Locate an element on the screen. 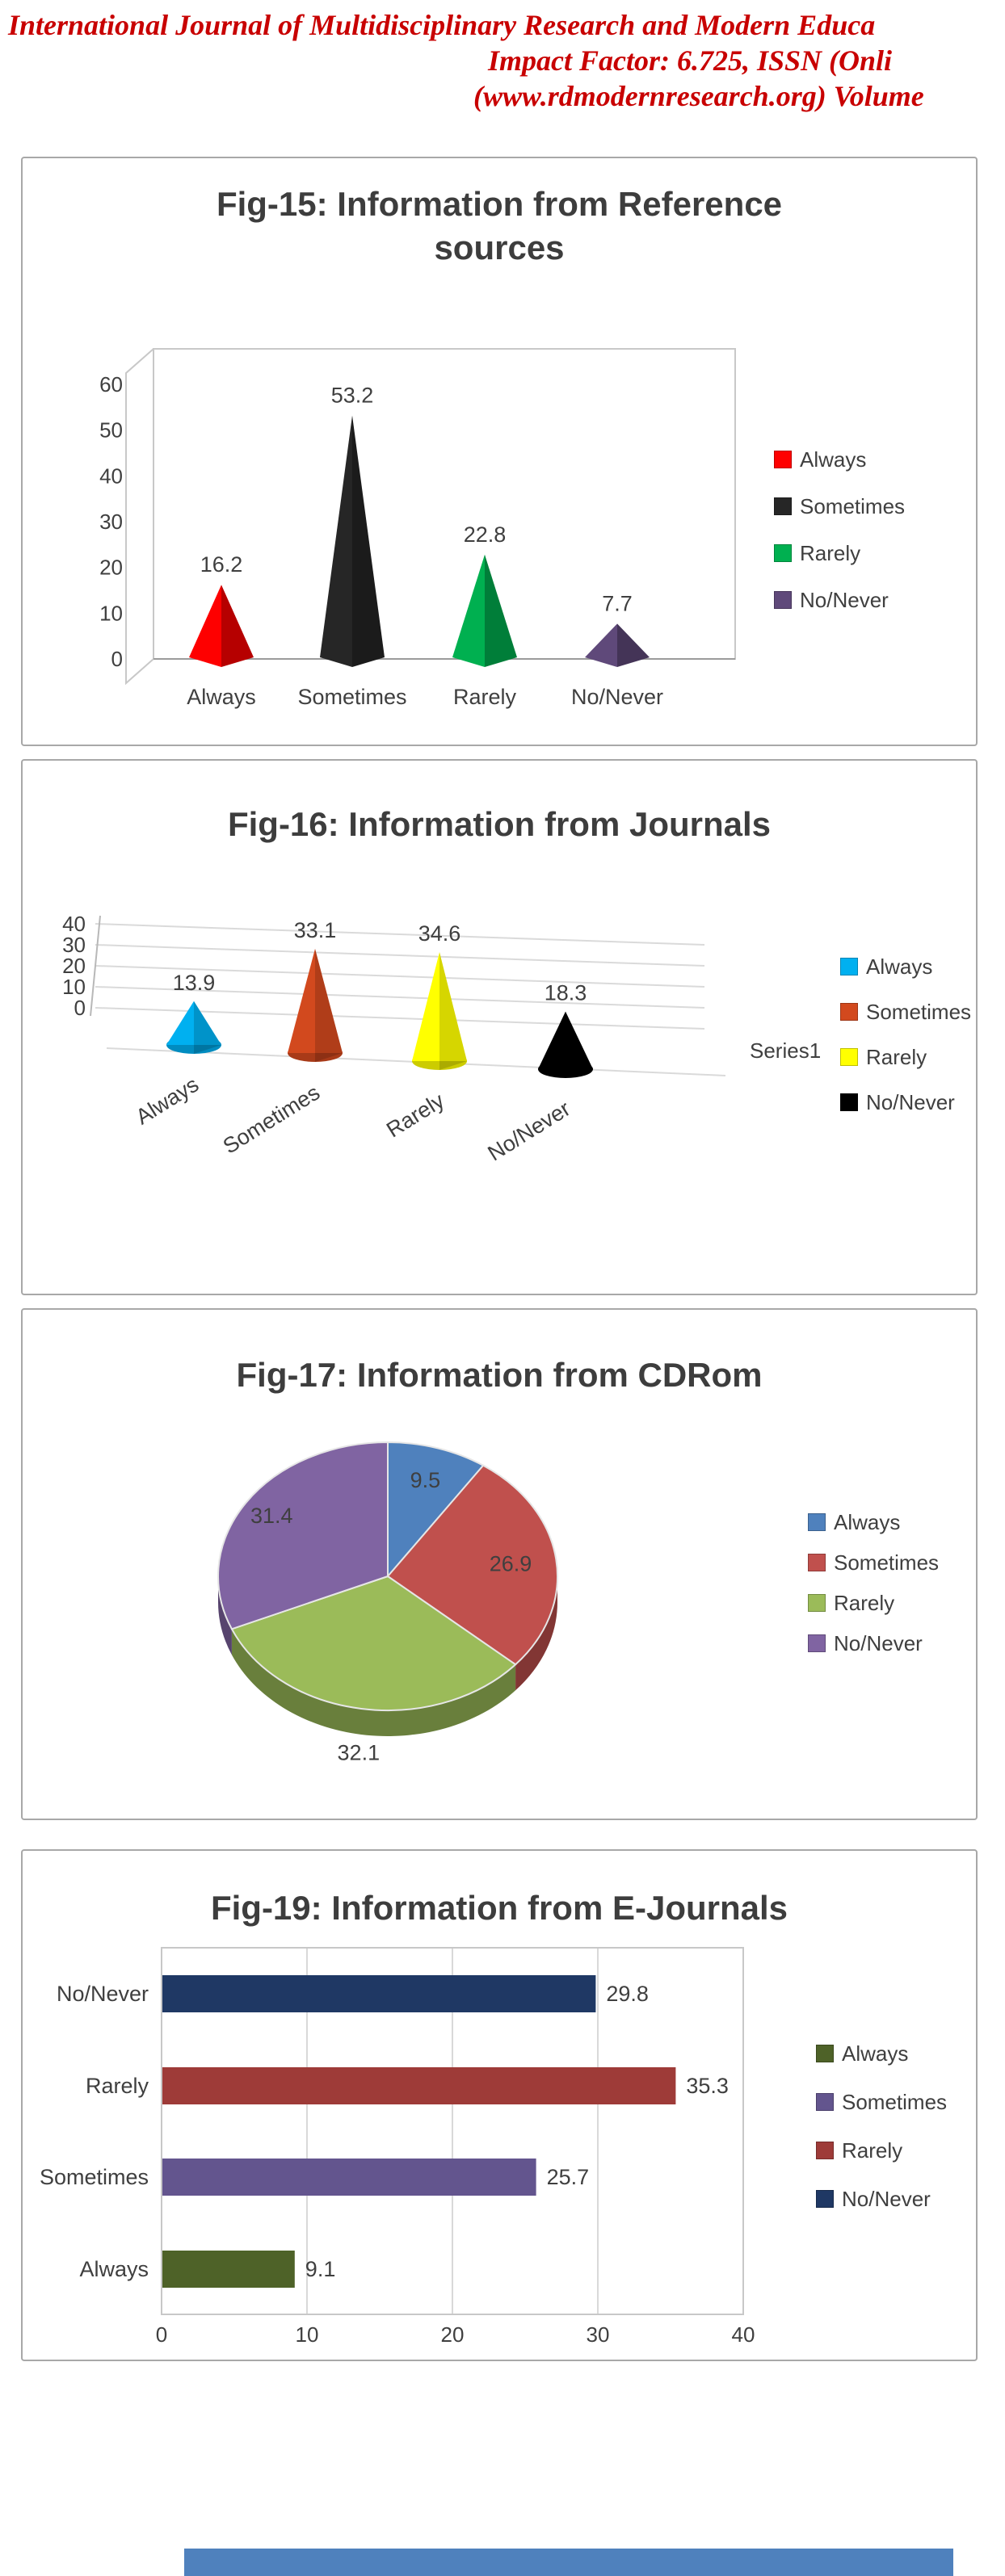  data-label: 7.7 is located at coordinates (617, 603).